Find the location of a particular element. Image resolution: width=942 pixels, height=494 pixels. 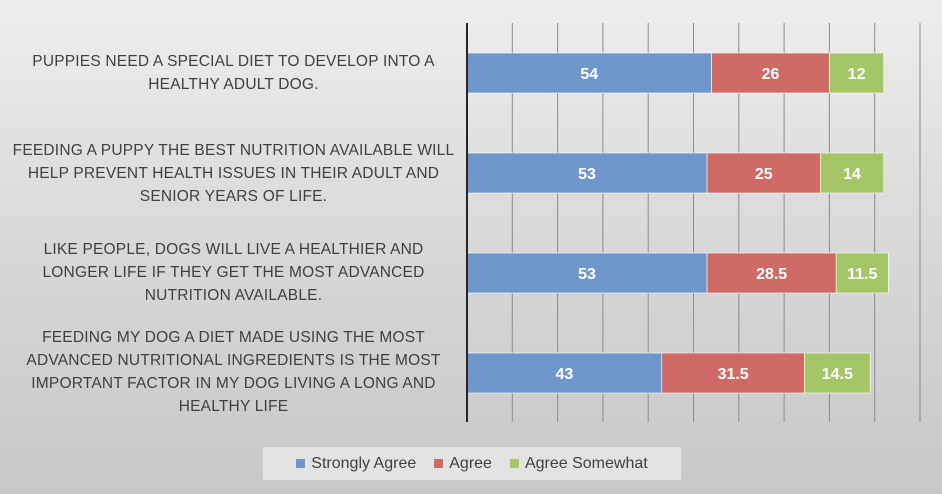

data-label-2-2: 11.5 is located at coordinates (862, 274).